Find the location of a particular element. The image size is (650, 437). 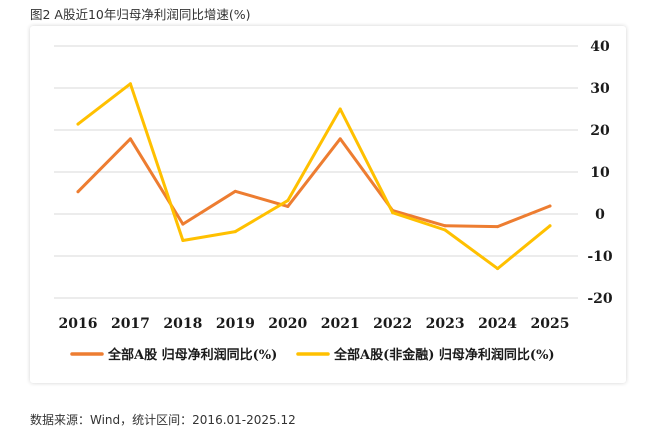

x-axis-ticks: 2016 2017 2018 2019 2020 2021 2022 2023 2024 2025 is located at coordinates (314, 324).